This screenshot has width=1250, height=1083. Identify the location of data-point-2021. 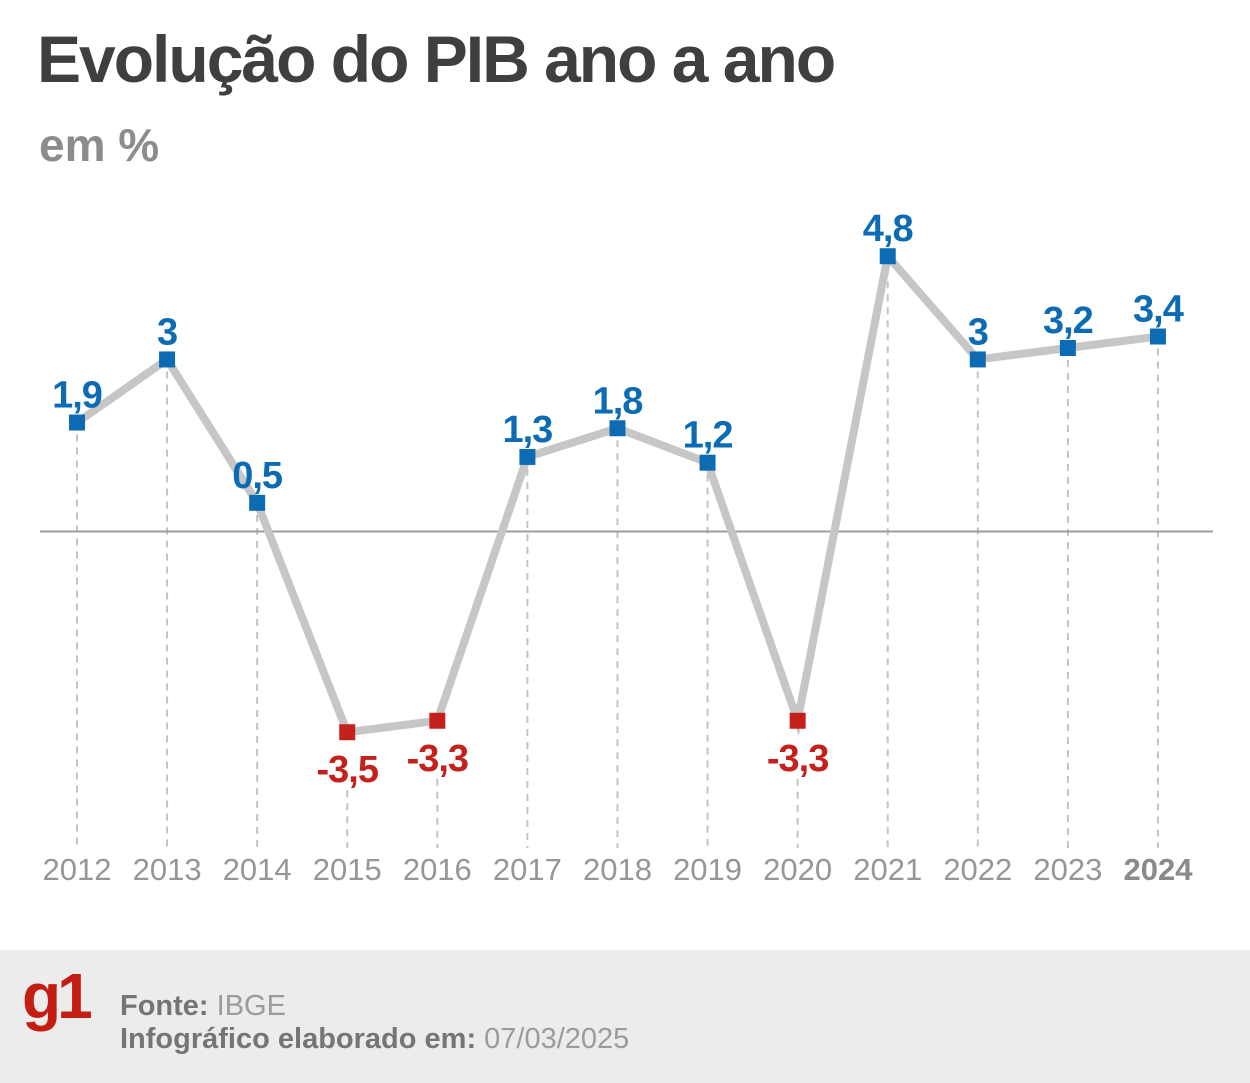
(887, 256).